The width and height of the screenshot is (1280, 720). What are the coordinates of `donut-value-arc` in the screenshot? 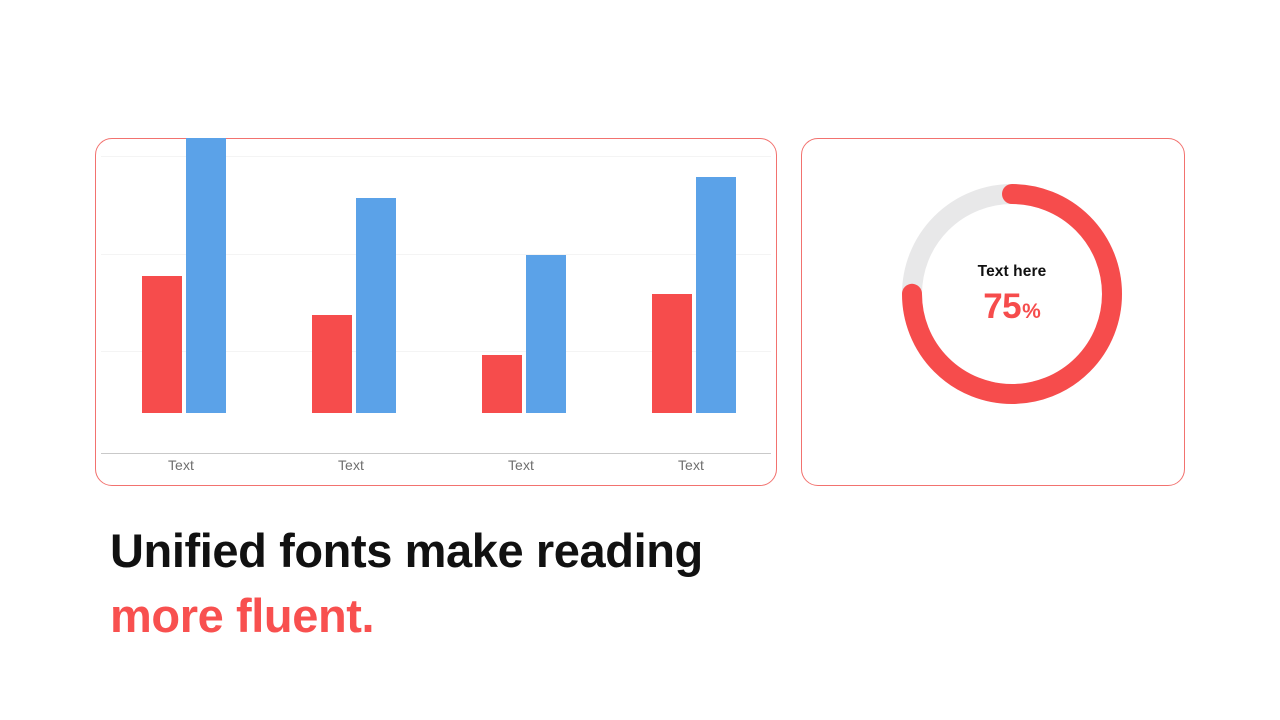 It's located at (1012, 294).